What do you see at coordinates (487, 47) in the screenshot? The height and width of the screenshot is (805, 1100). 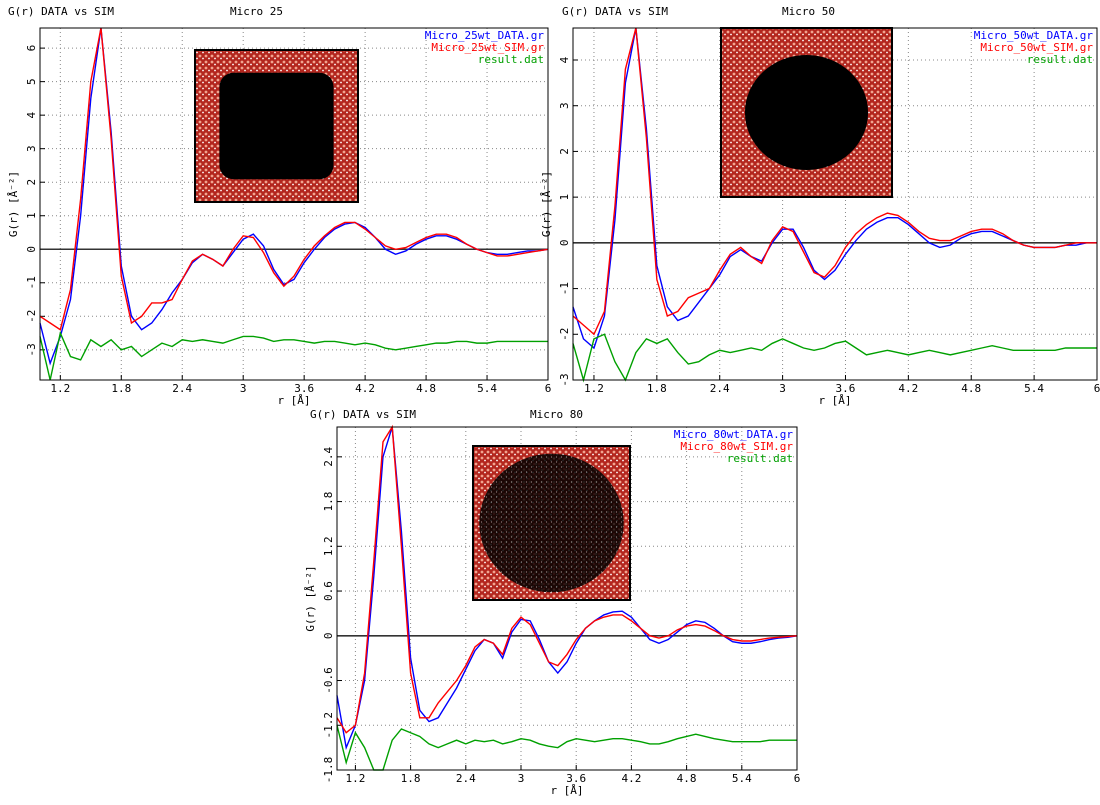 I see `legend-entry: Micro_25wt_SIM.gr` at bounding box center [487, 47].